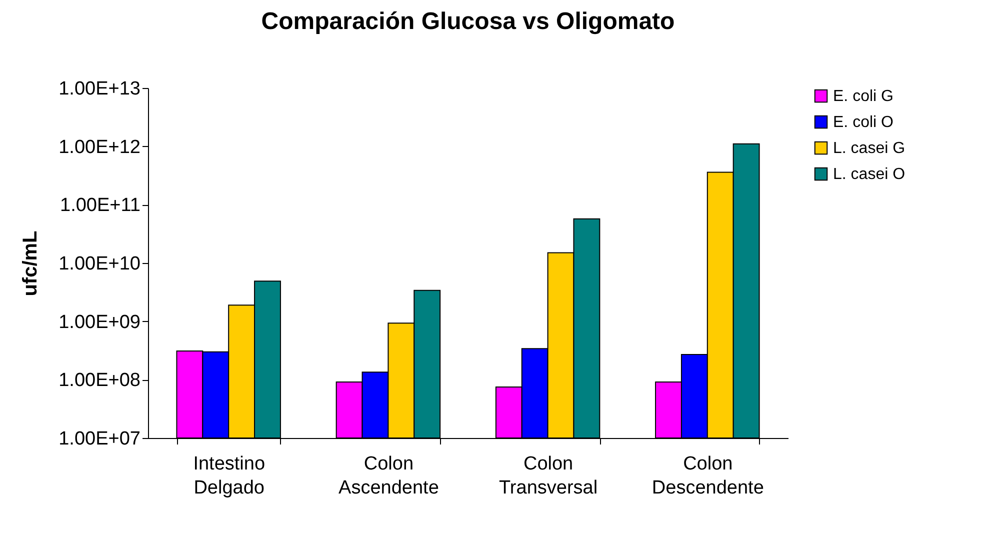 The image size is (994, 542). Describe the element at coordinates (863, 96) in the screenshot. I see `legend-label: E. coli G` at that location.